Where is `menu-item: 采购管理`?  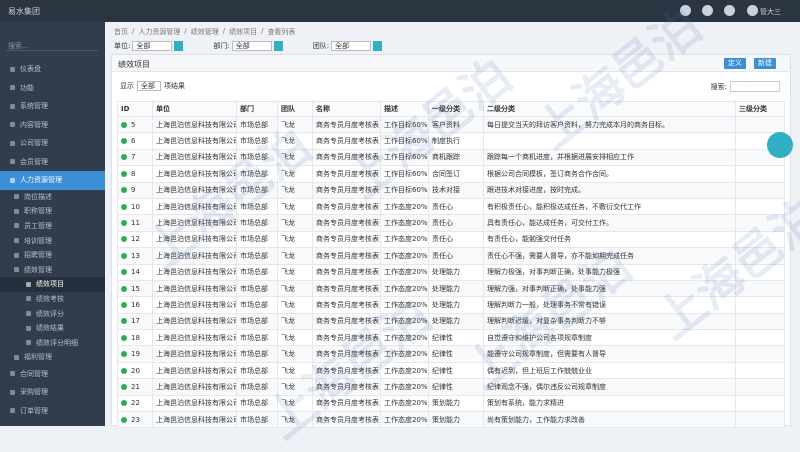 menu-item: 采购管理 is located at coordinates (52, 392).